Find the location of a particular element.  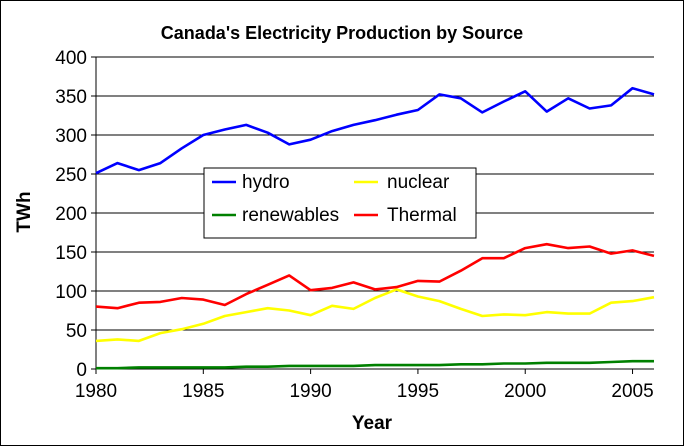

x-tick-label: 1990 is located at coordinates (310, 391).